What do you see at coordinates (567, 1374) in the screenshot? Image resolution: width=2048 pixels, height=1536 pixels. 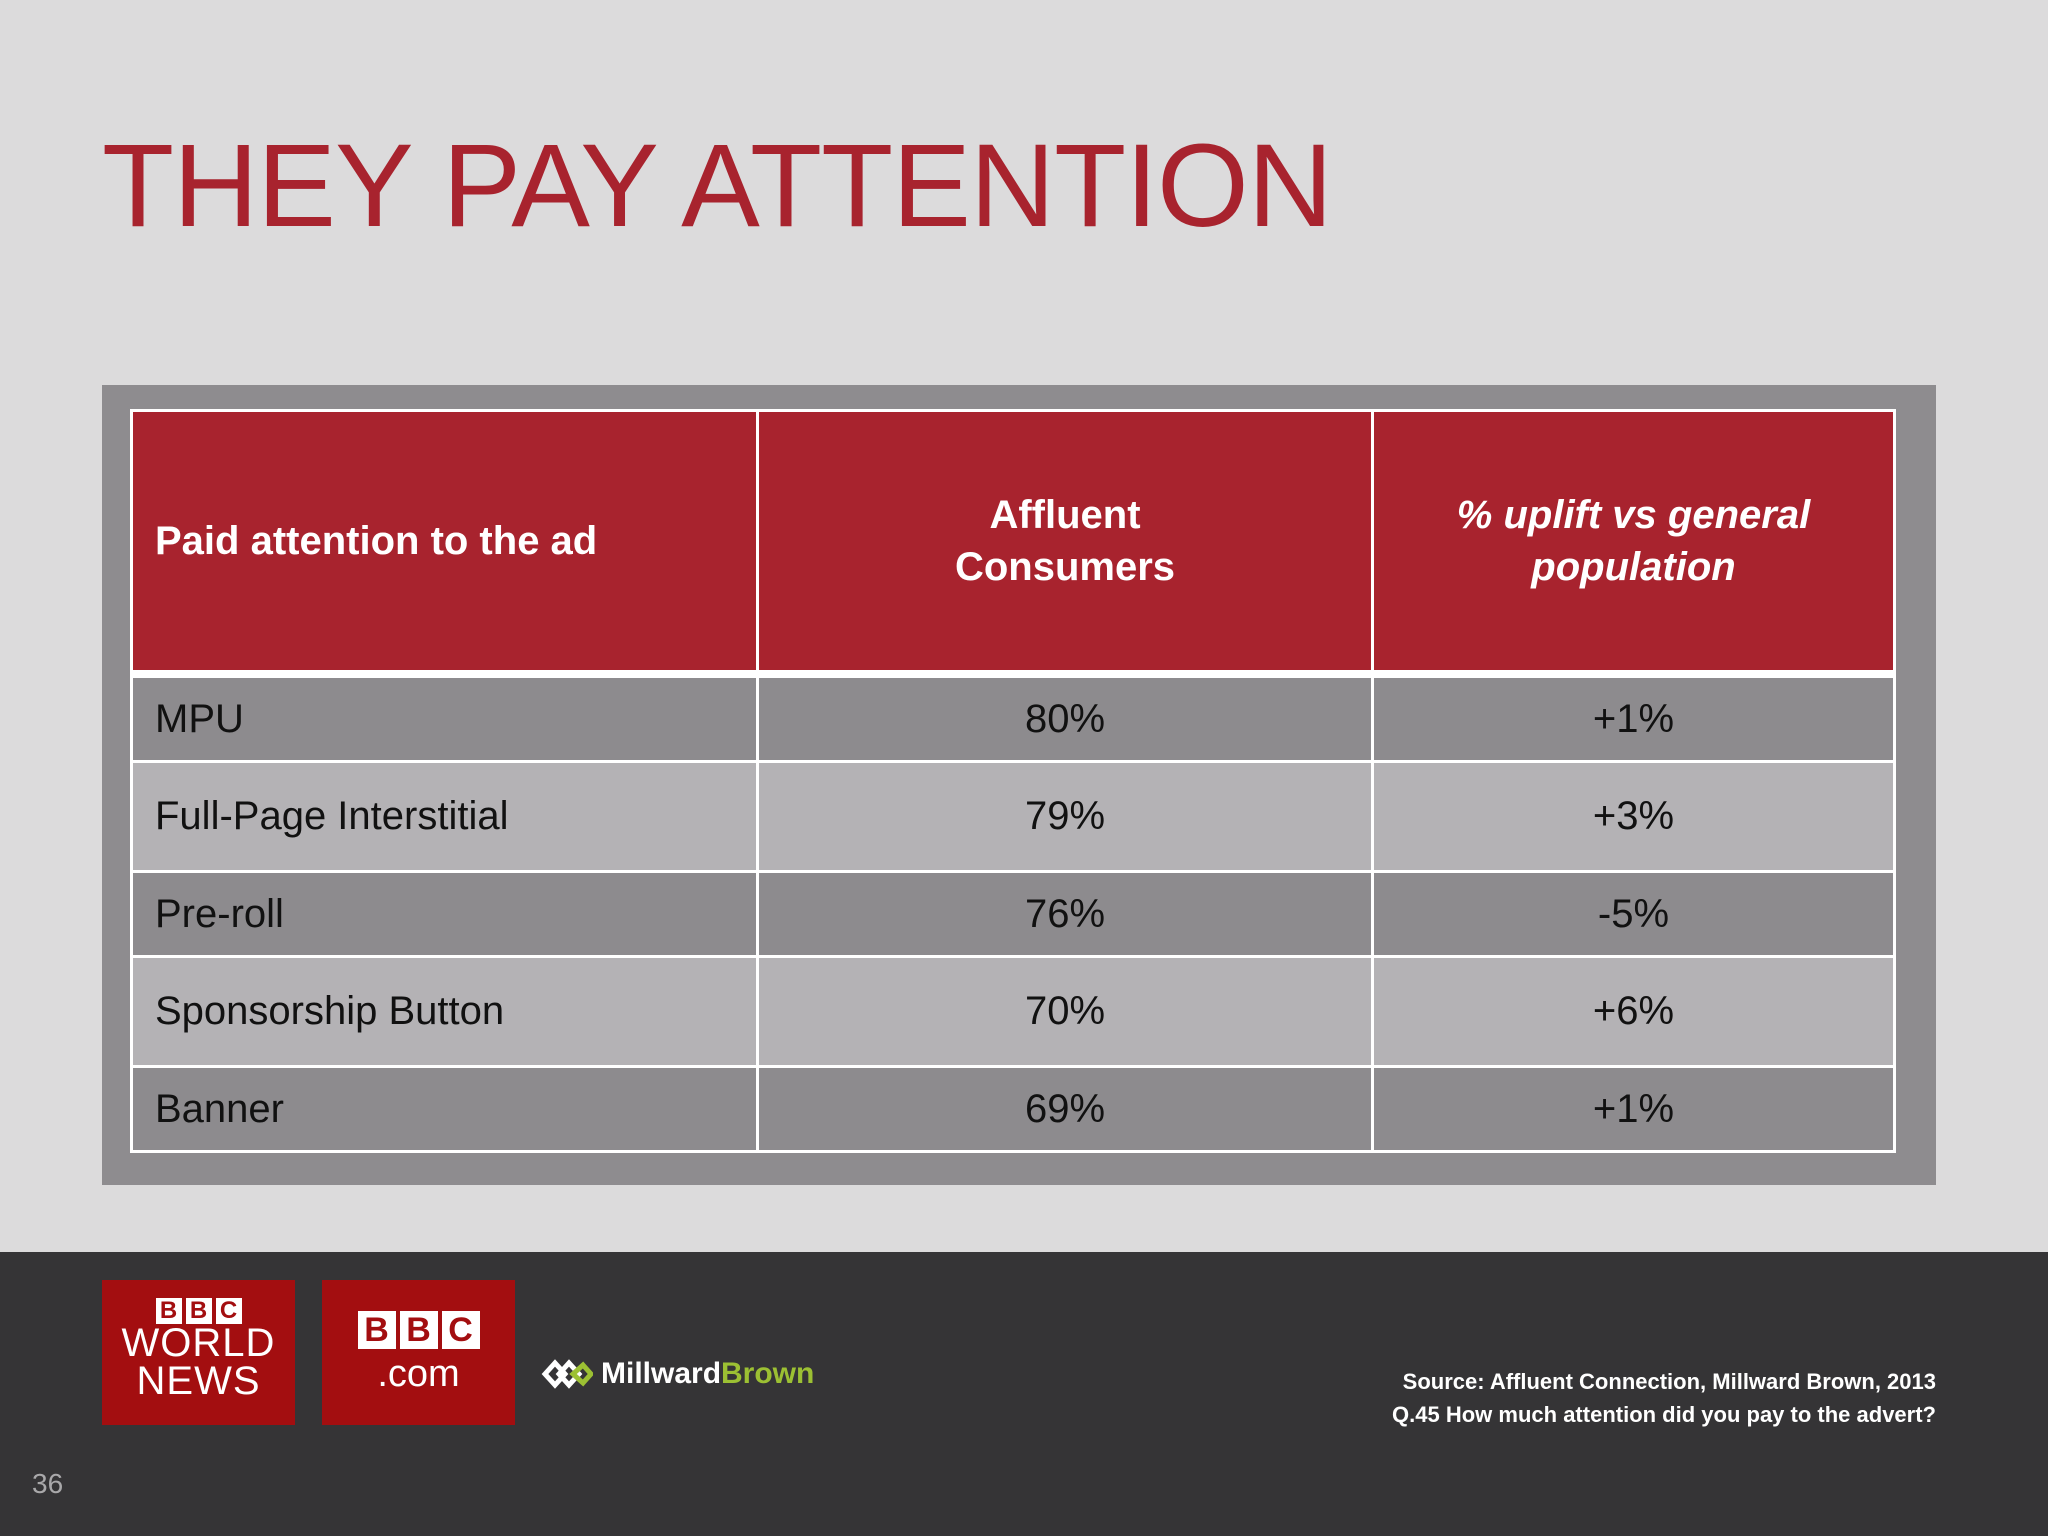 I see `millward-brown-mark-icon` at bounding box center [567, 1374].